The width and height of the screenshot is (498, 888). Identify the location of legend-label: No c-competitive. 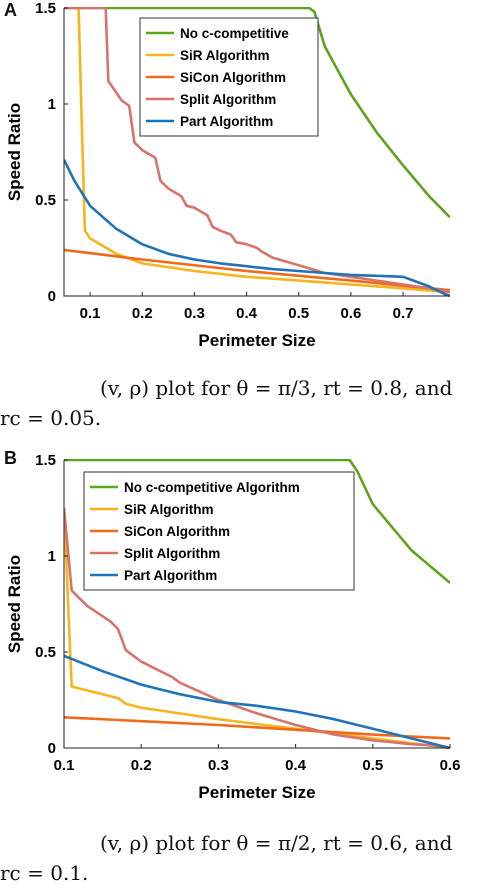
(234, 33).